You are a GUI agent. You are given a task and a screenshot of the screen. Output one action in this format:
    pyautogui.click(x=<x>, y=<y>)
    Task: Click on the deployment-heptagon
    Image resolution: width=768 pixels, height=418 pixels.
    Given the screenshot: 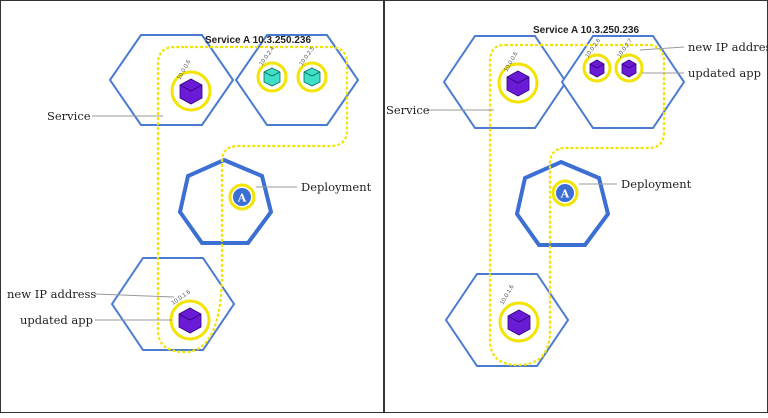 What is the action you would take?
    pyautogui.click(x=225, y=201)
    